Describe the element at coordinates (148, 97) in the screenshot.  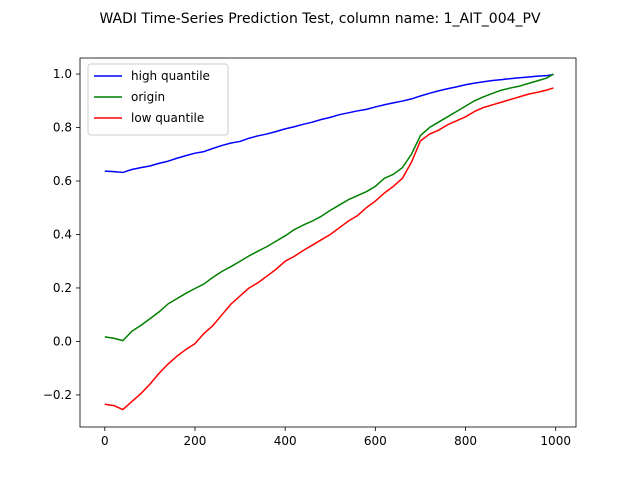
I see `legend-label: origin` at that location.